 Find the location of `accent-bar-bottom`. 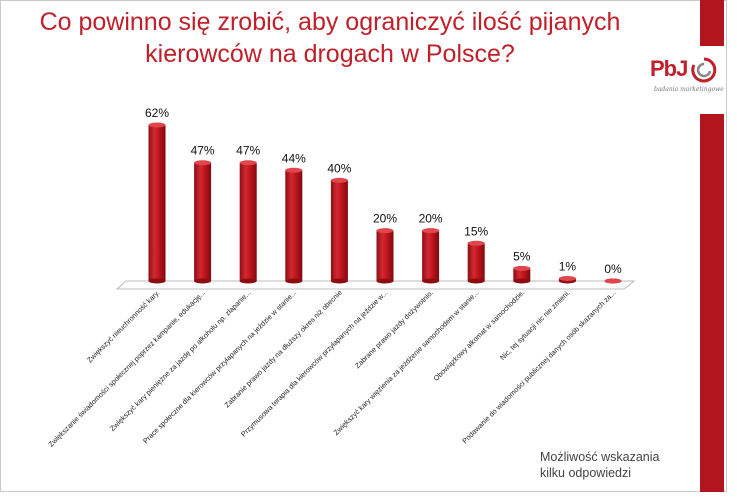

accent-bar-bottom is located at coordinates (712, 303).